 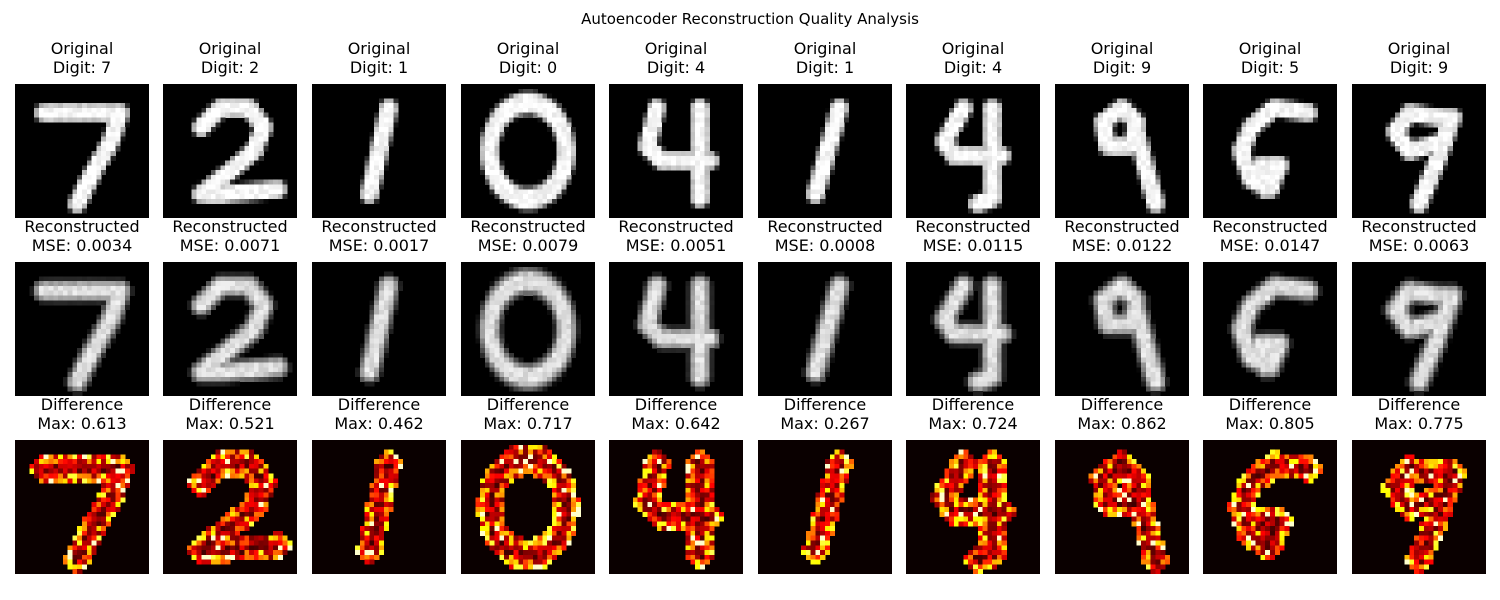 What do you see at coordinates (230, 67) in the screenshot?
I see `original-label-2-value: Digit: 2` at bounding box center [230, 67].